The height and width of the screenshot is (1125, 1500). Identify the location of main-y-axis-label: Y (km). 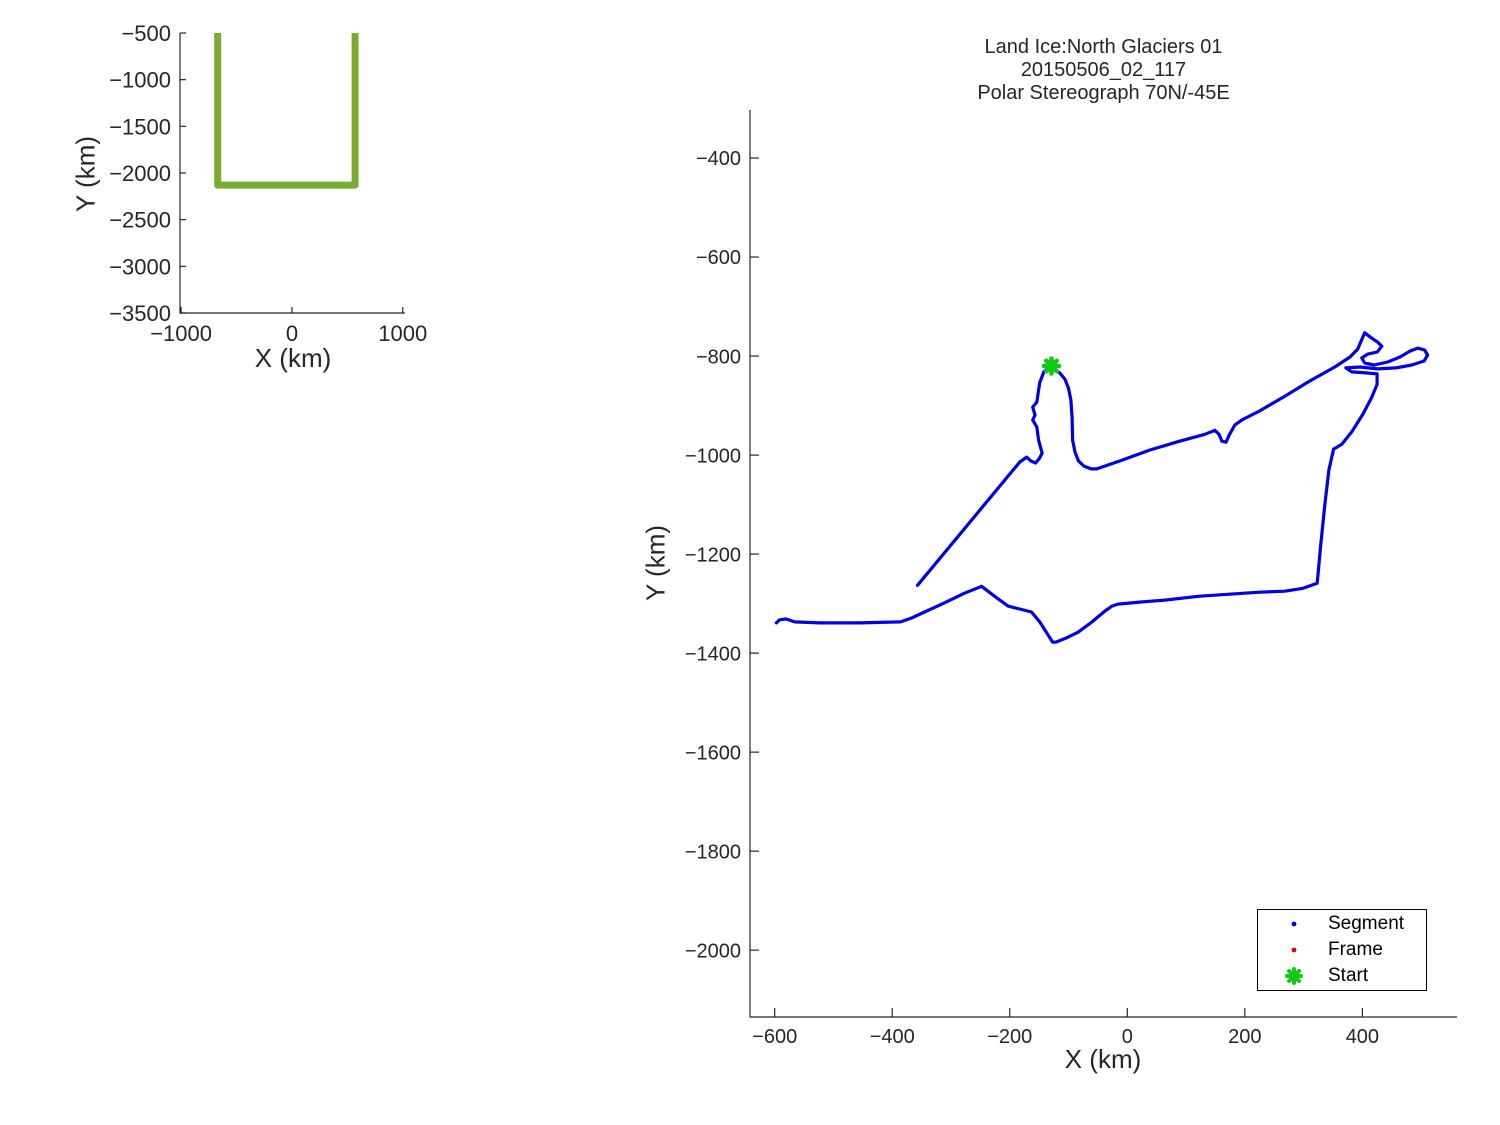
(655, 563).